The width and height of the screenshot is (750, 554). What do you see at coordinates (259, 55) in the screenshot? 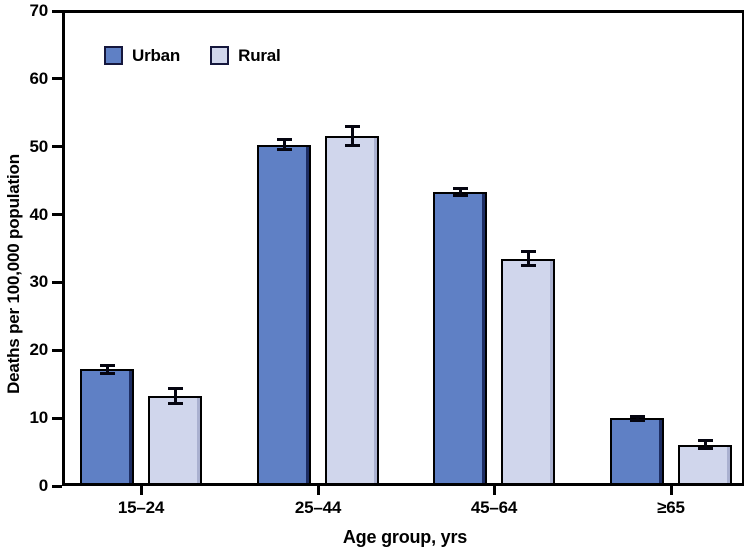
I see `legend-label-rural: Rural` at bounding box center [259, 55].